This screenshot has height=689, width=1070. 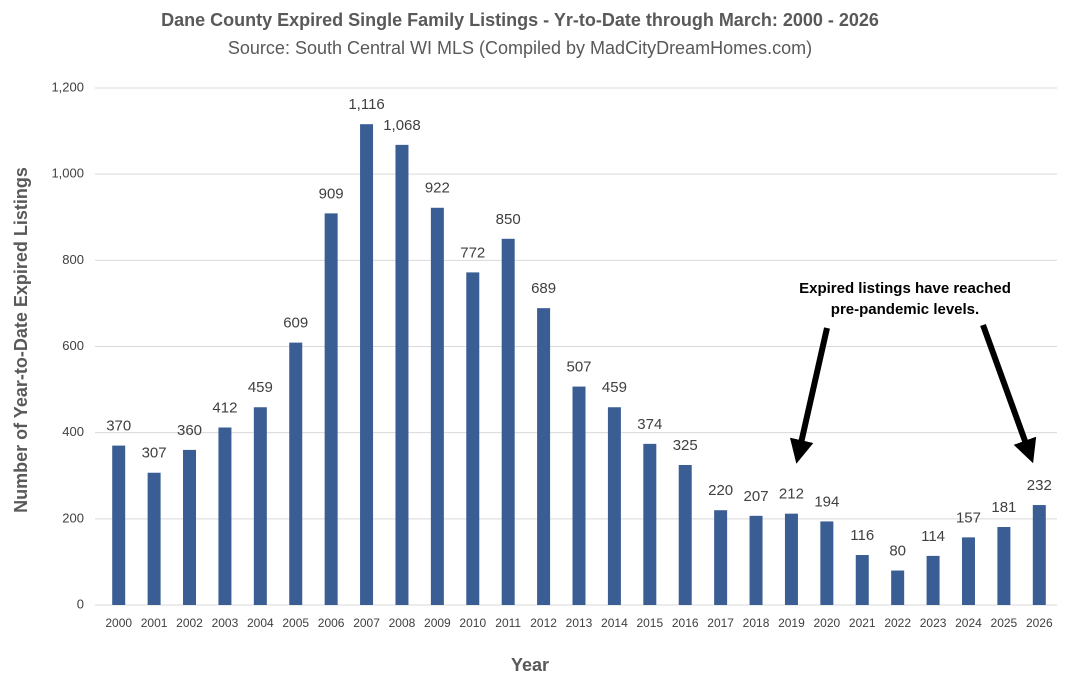 I want to click on value-label: 212, so click(x=791, y=494).